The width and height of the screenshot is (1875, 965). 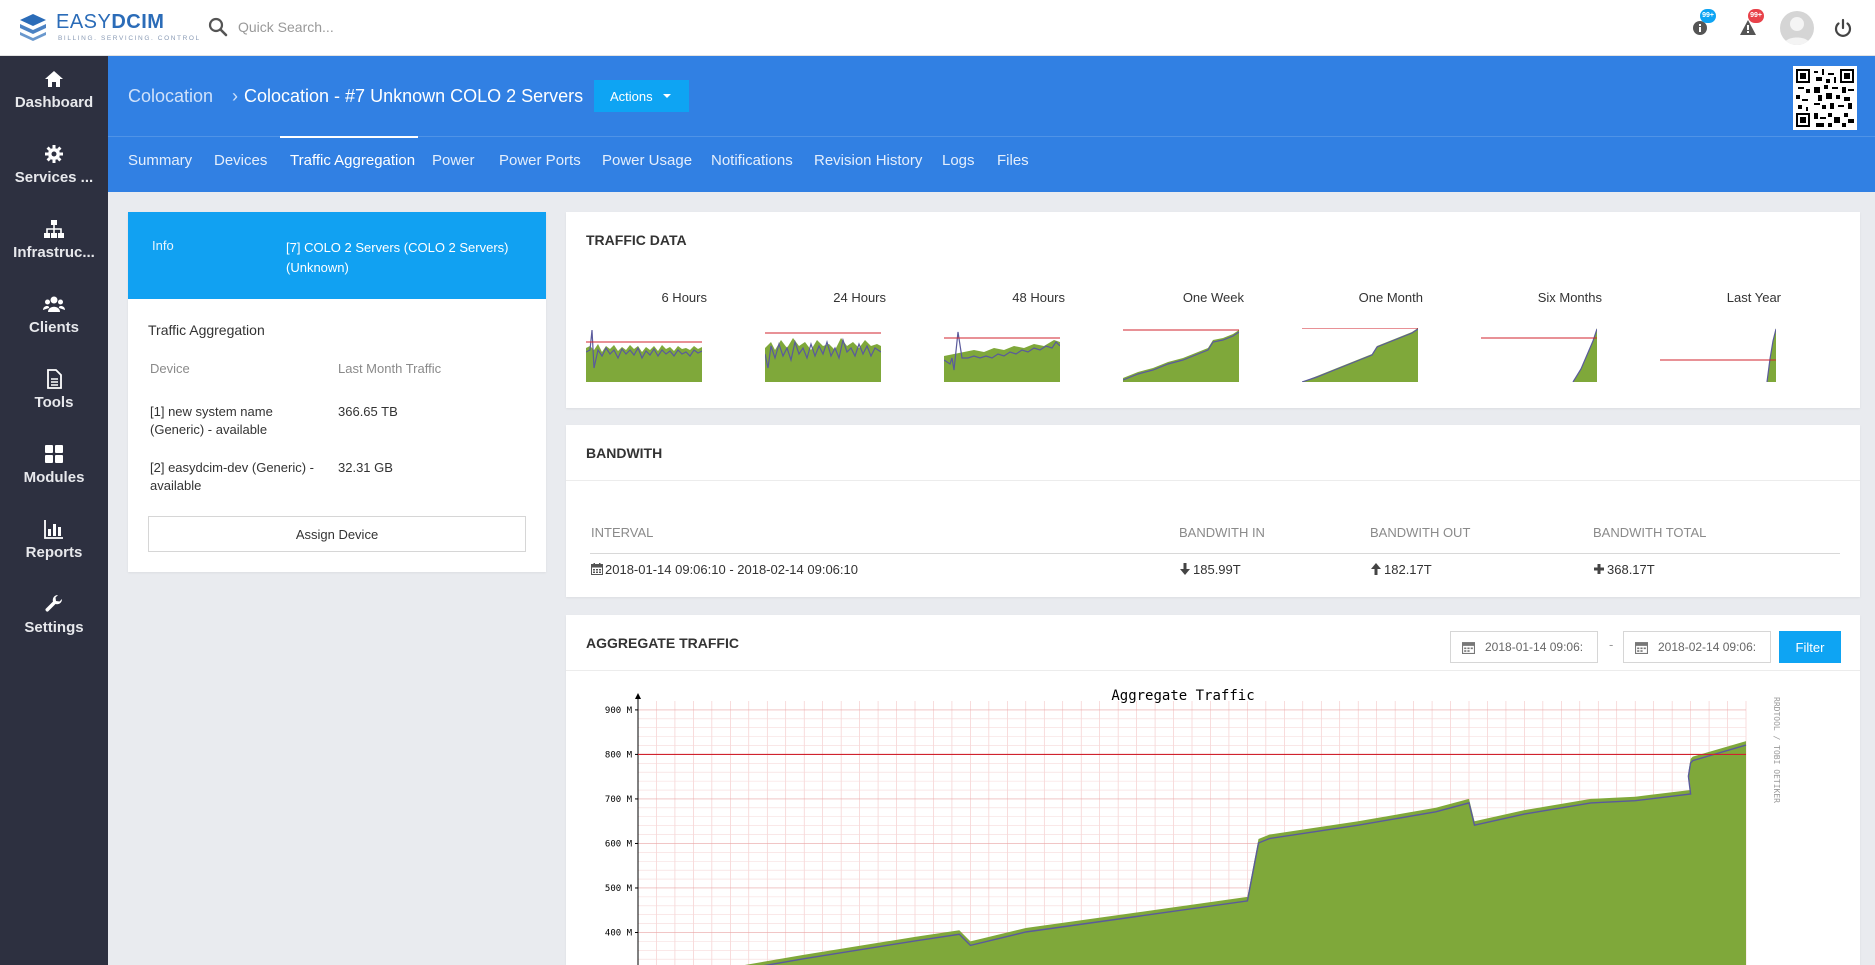 I want to click on breadcrumb-root: Colocation, so click(x=171, y=96).